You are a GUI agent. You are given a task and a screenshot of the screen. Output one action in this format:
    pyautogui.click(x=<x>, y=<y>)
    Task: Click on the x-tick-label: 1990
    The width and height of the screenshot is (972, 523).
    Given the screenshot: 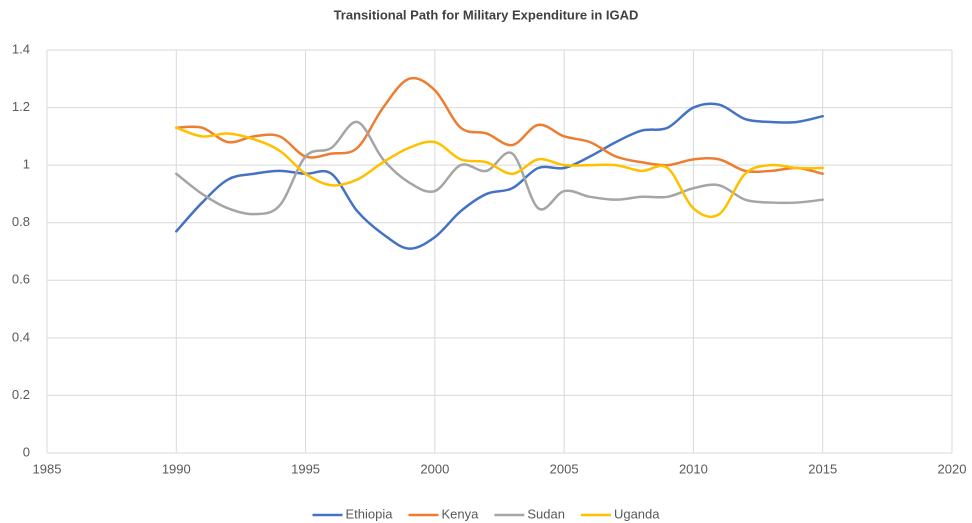 What is the action you would take?
    pyautogui.click(x=176, y=468)
    